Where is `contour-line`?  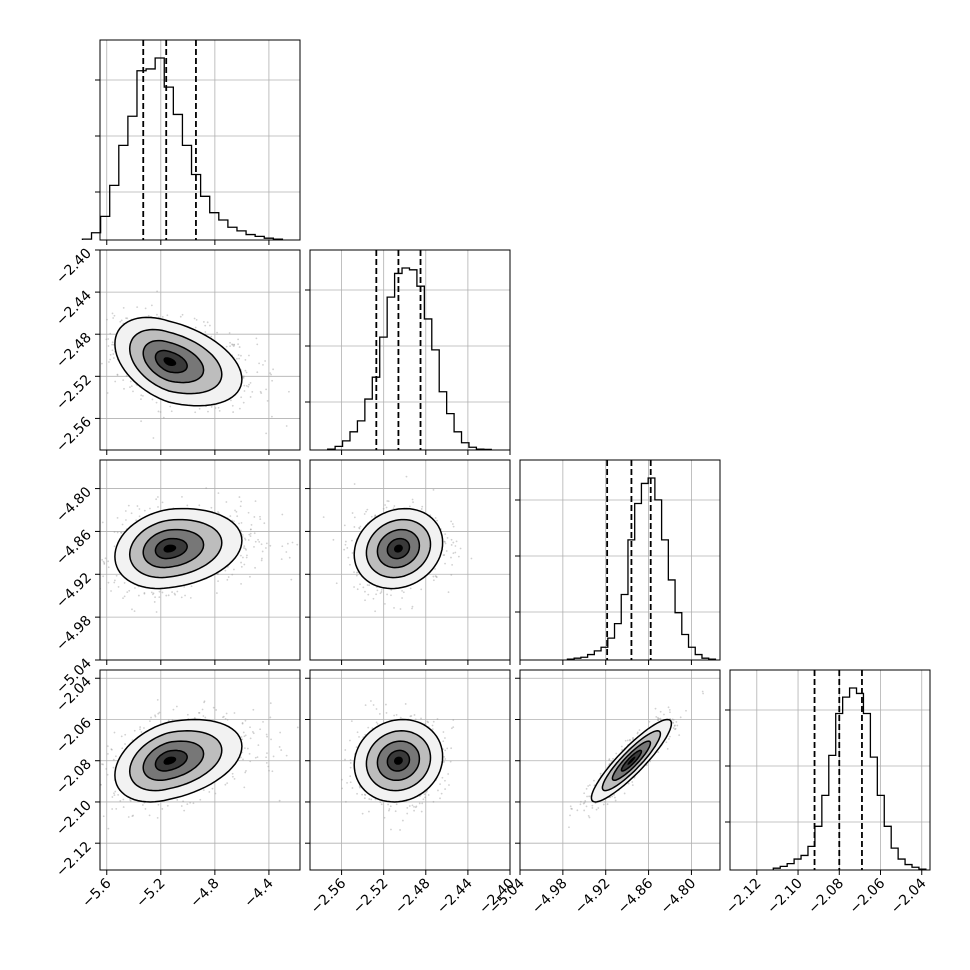
contour-line is located at coordinates (398, 548).